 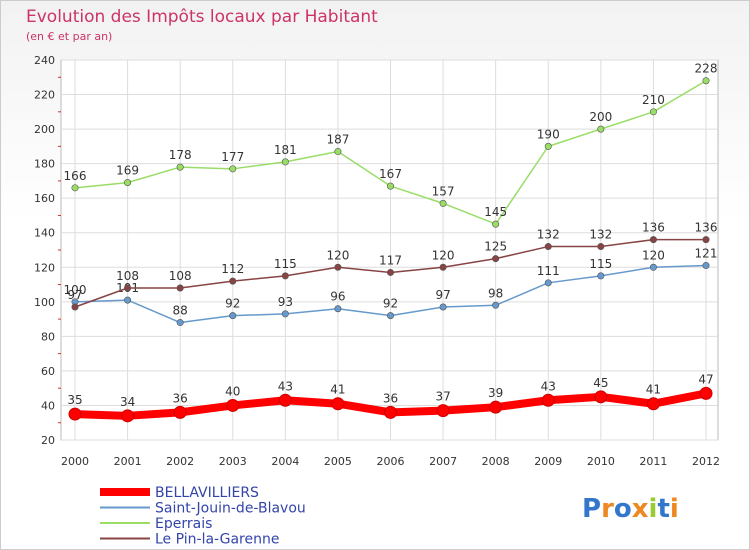 What do you see at coordinates (337, 297) in the screenshot?
I see `data-label: 96` at bounding box center [337, 297].